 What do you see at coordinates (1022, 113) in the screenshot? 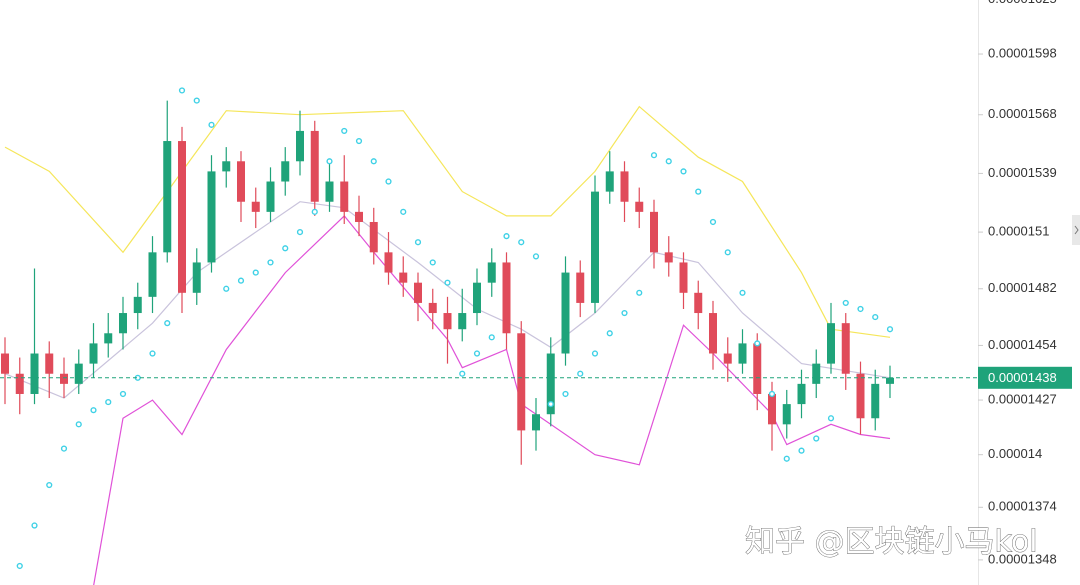
I see `y-tick-label: 0.00001568` at bounding box center [1022, 113].